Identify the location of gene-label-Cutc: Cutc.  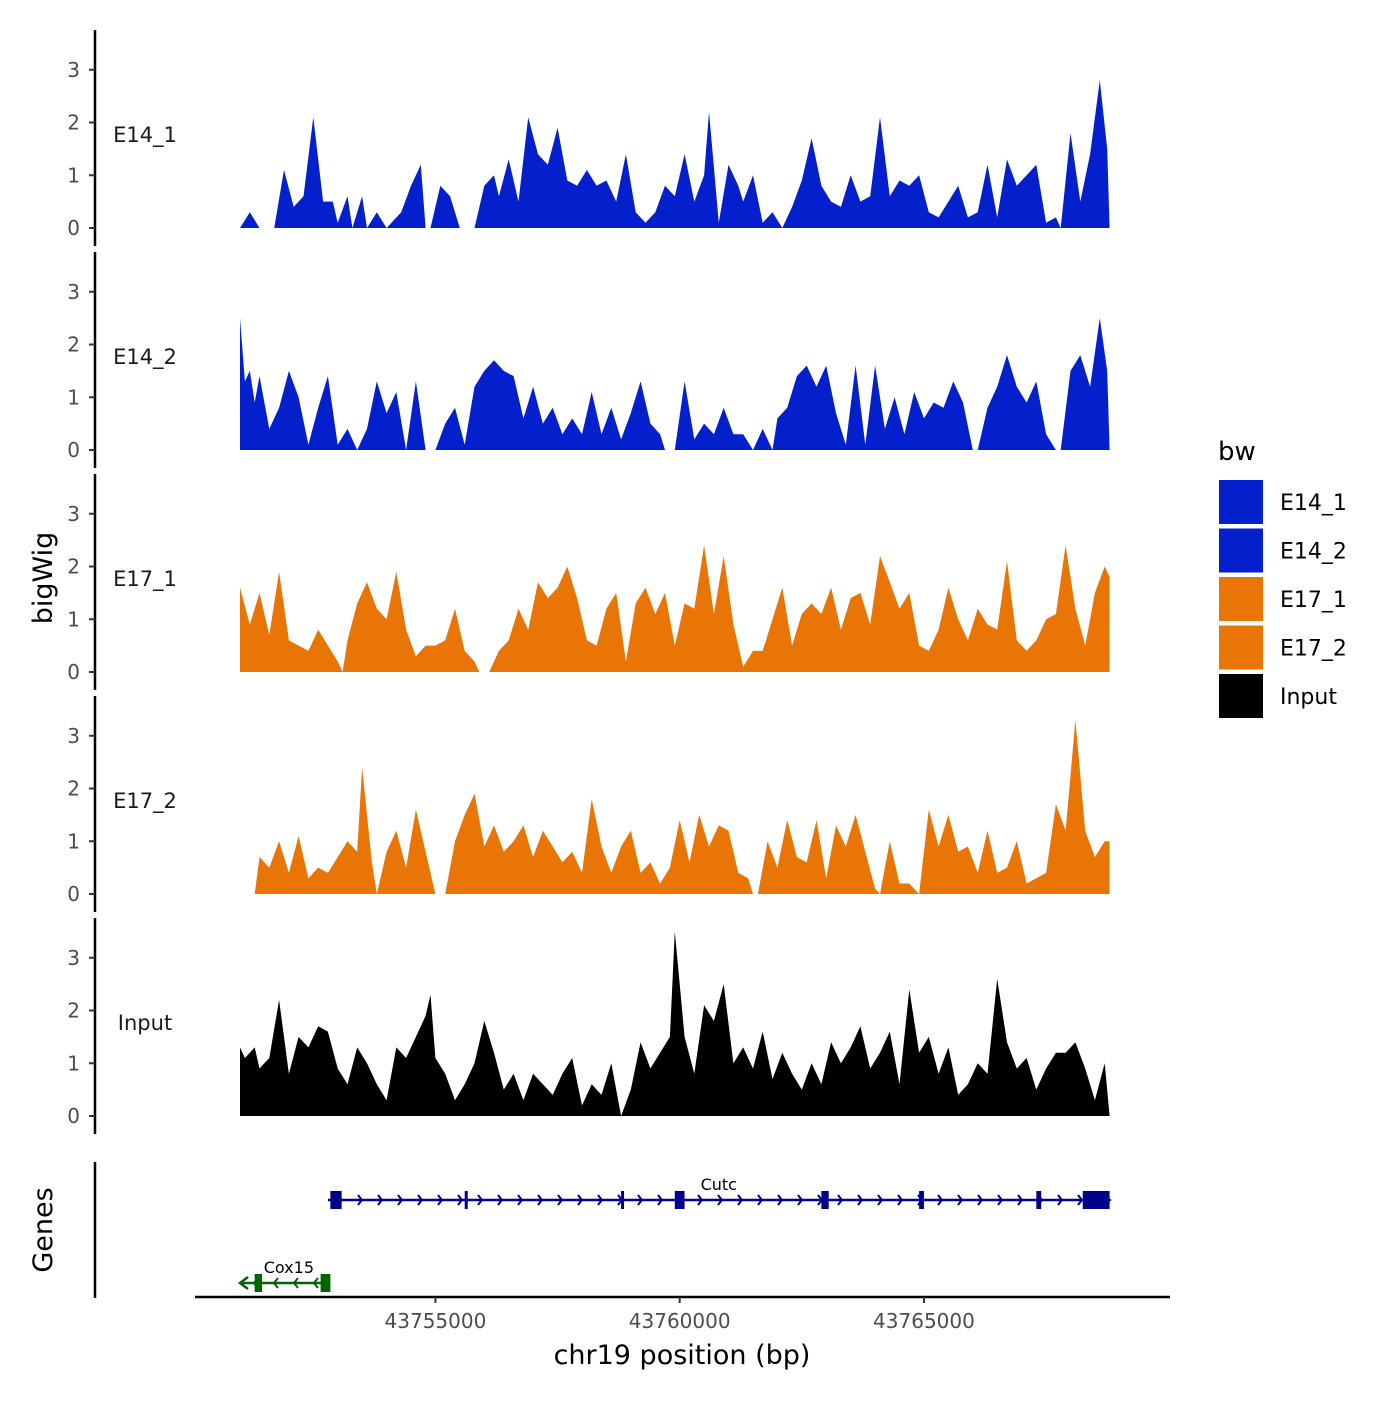
(719, 1184).